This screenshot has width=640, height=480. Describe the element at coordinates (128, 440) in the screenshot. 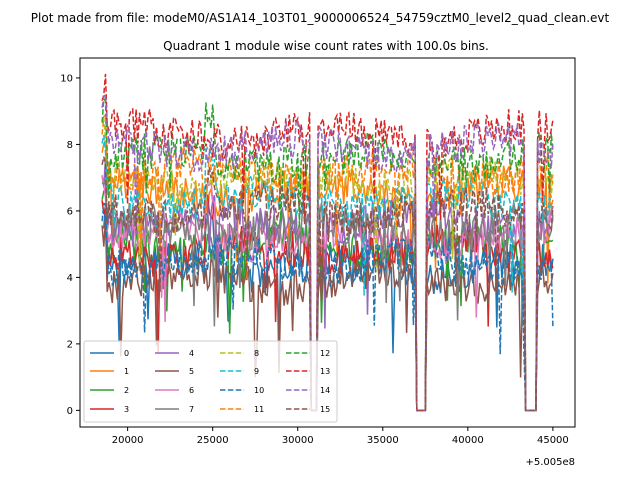

I see `x-tick-label: 20000` at that location.